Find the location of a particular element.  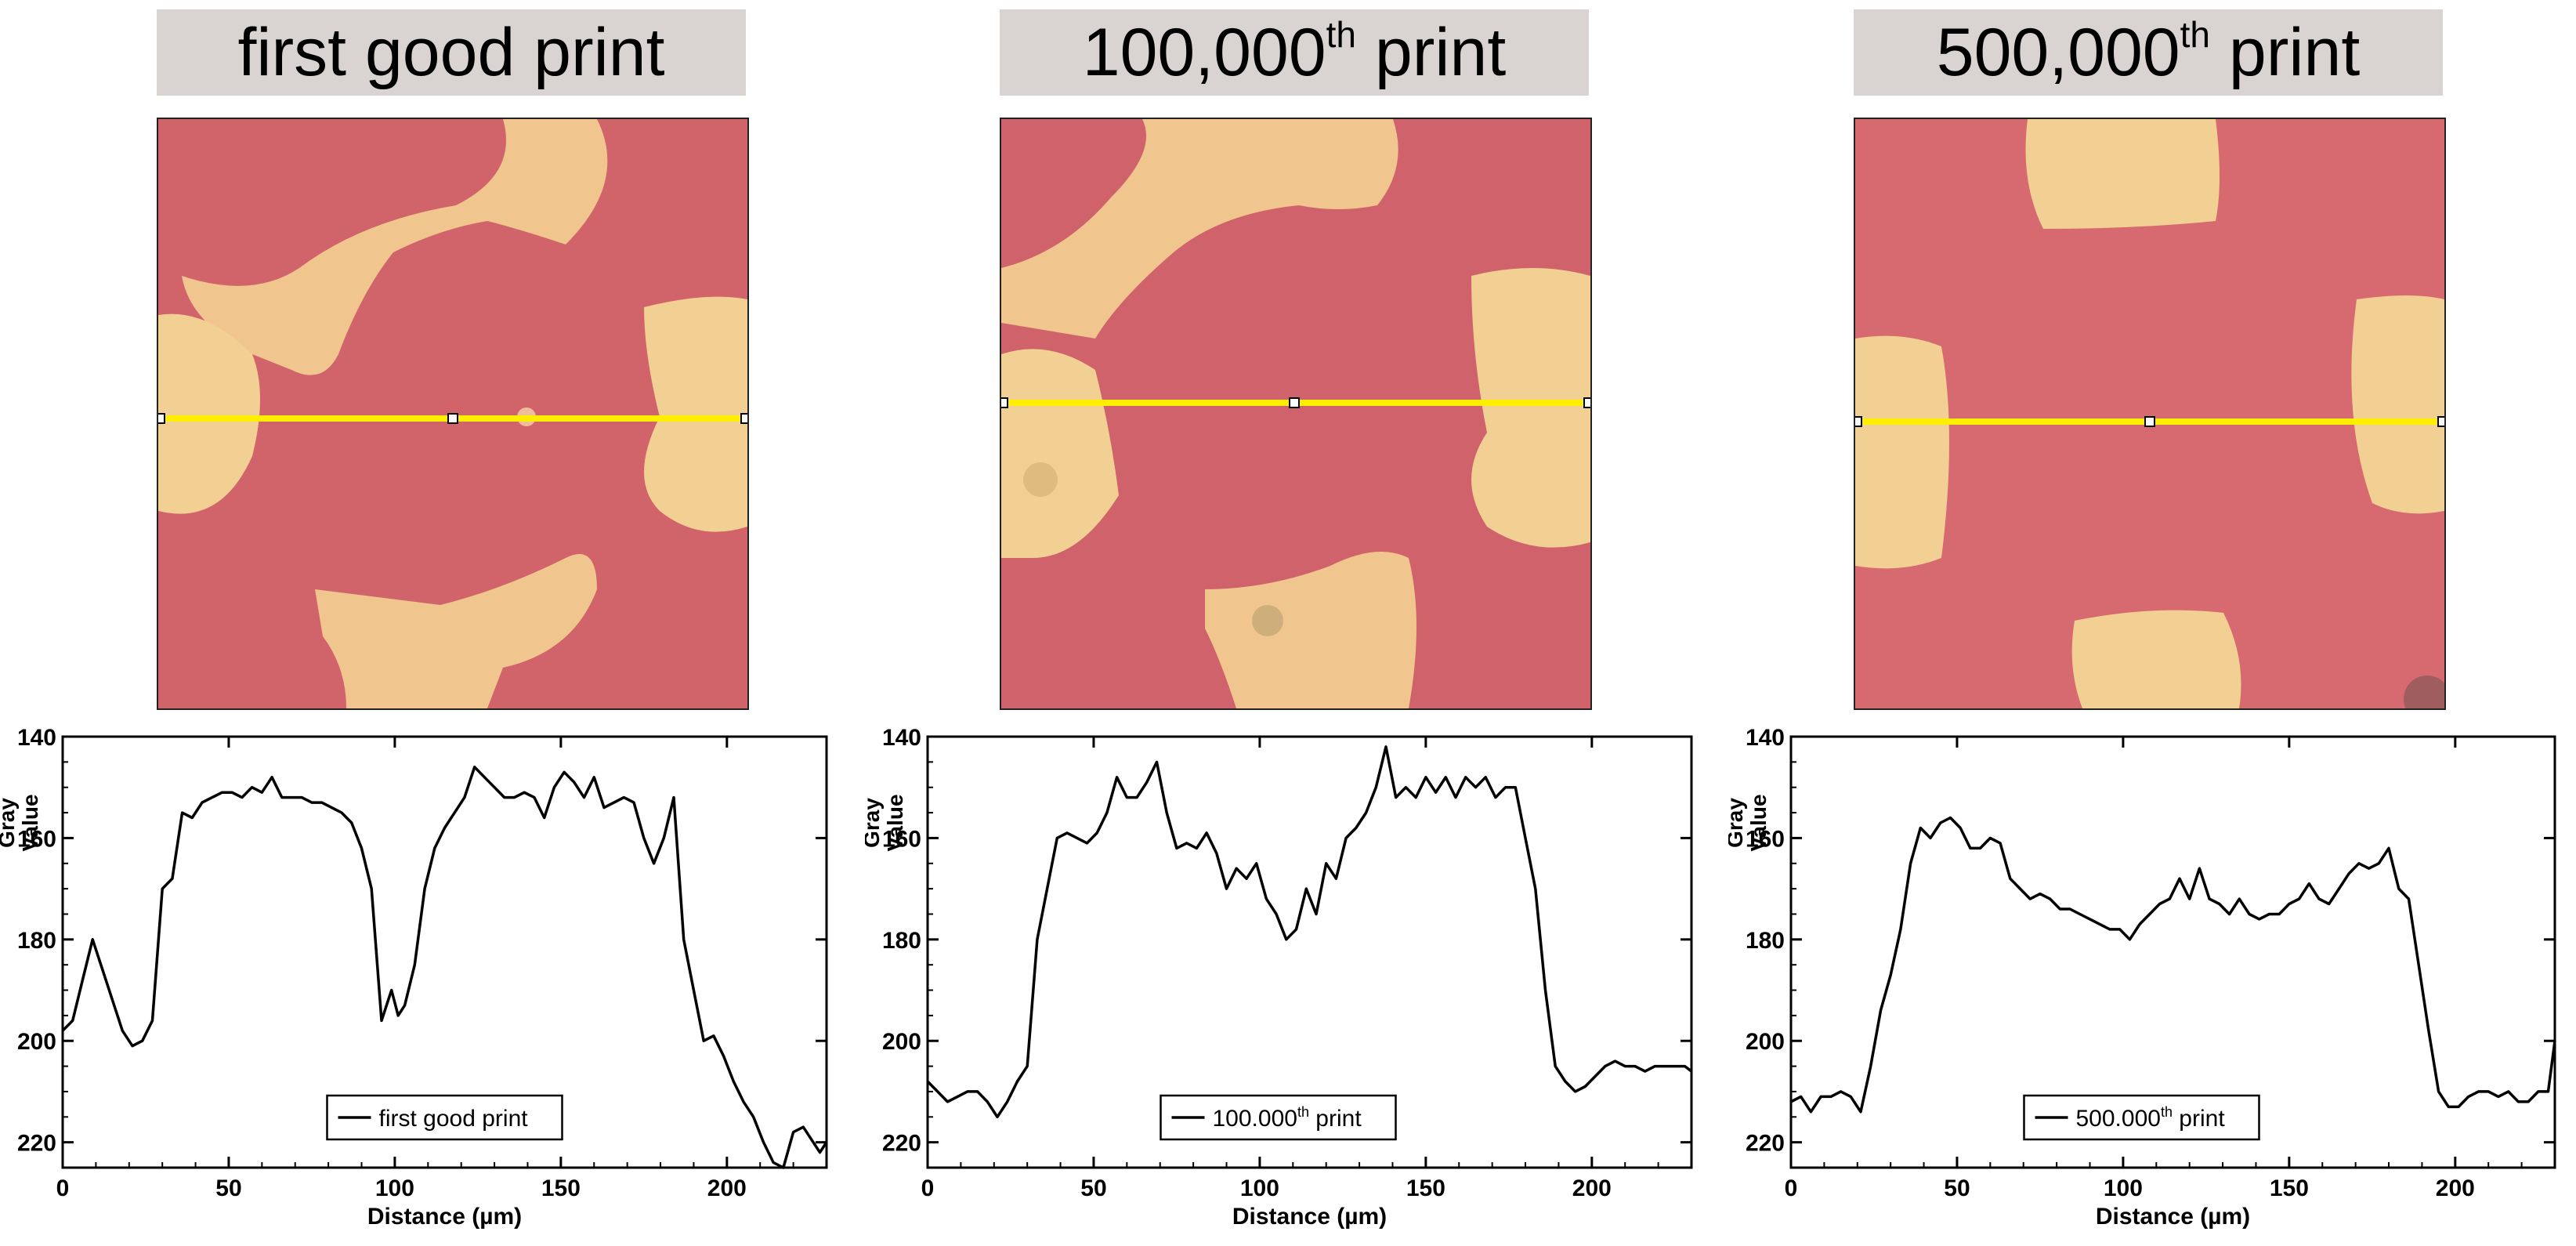

panel-title: first good print is located at coordinates (451, 52).